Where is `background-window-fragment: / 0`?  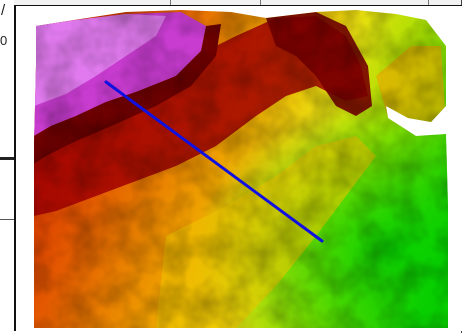 background-window-fragment: / 0 is located at coordinates (7, 80).